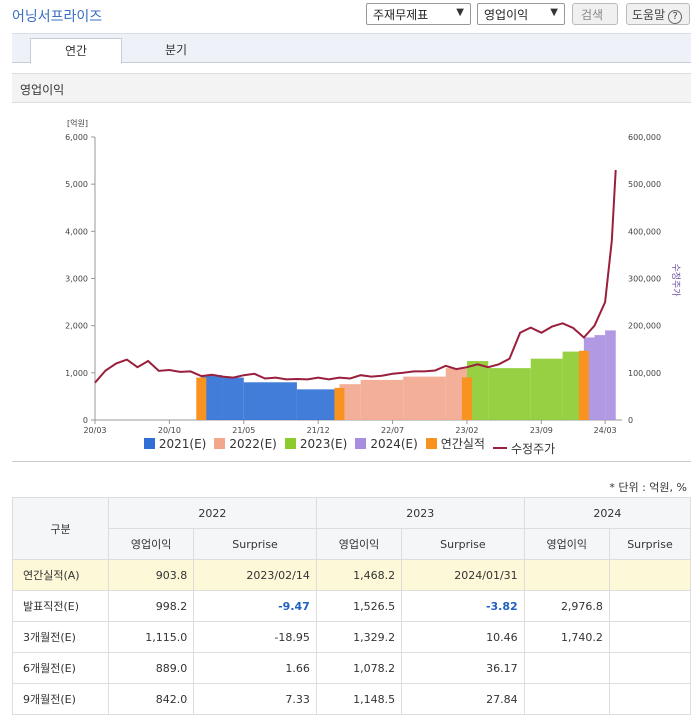 The width and height of the screenshot is (699, 727). I want to click on x-tick-label: 21/05, so click(243, 430).